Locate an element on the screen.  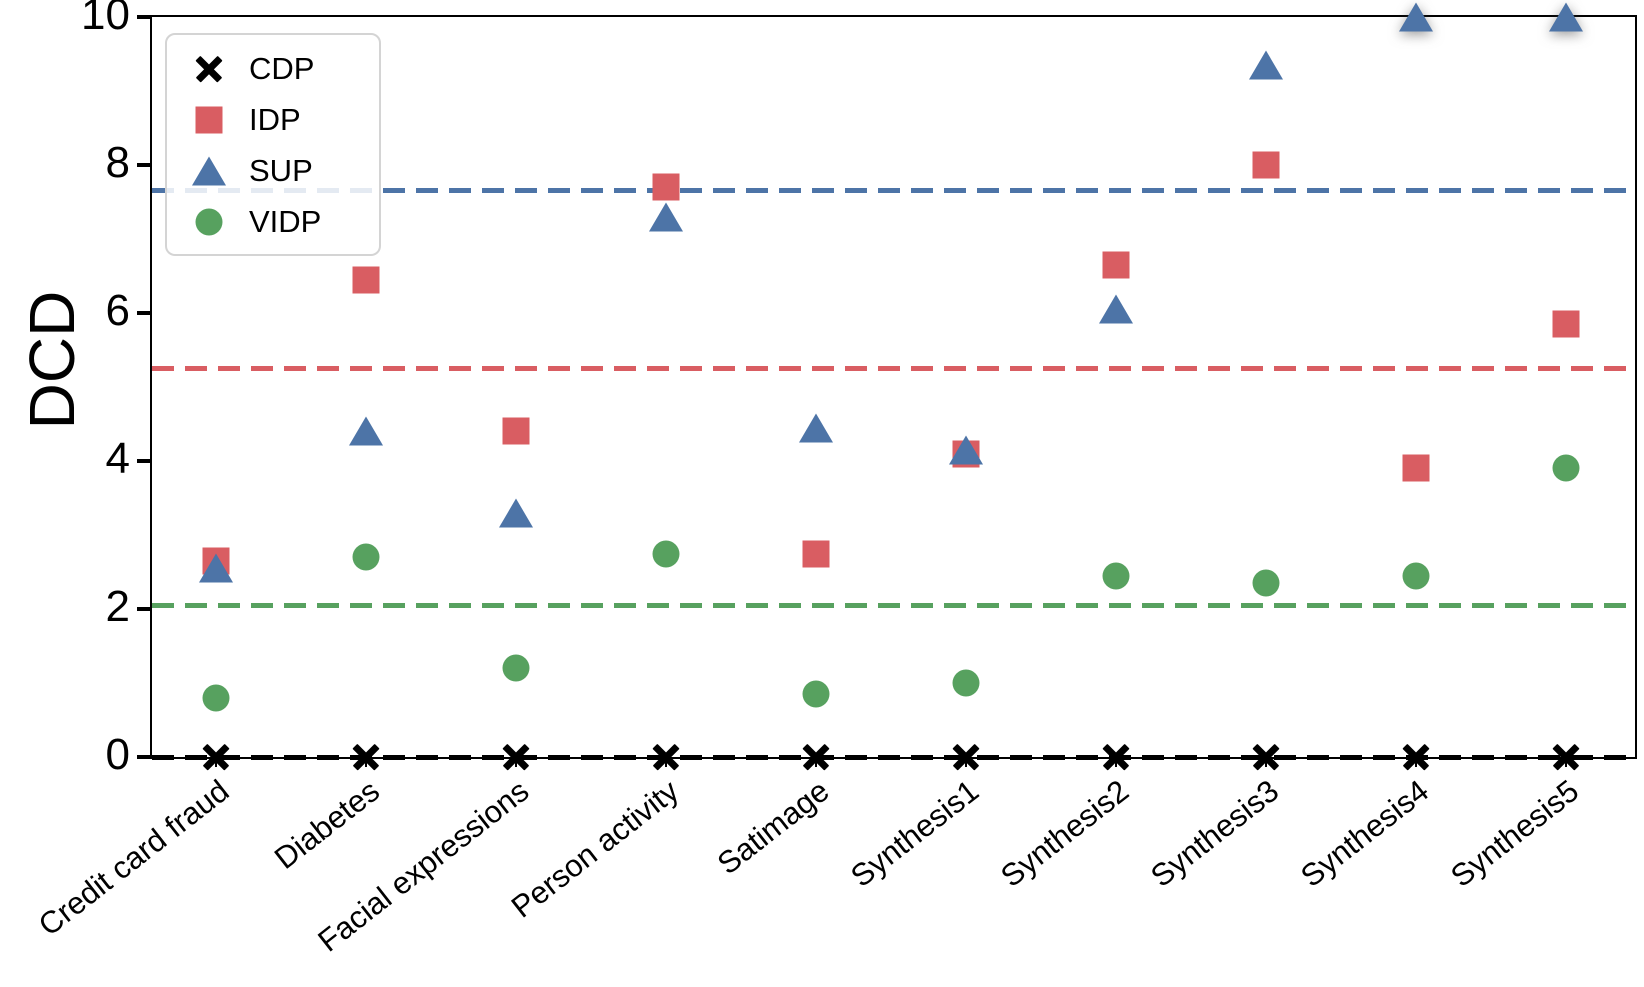
x-tick-label-text: Synthesis1 is located at coordinates (915, 833).